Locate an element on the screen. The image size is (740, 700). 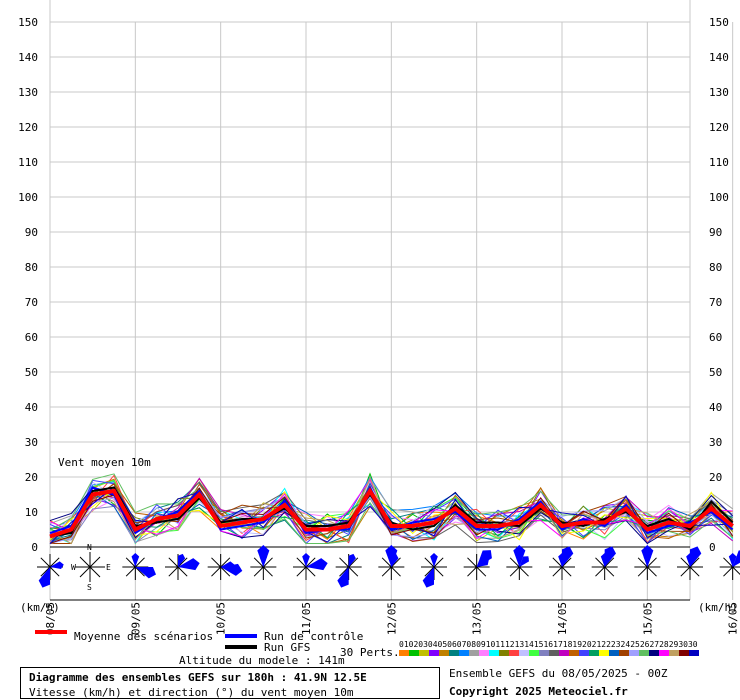
y-tick-label: 10 is located at coordinates (31, 512).